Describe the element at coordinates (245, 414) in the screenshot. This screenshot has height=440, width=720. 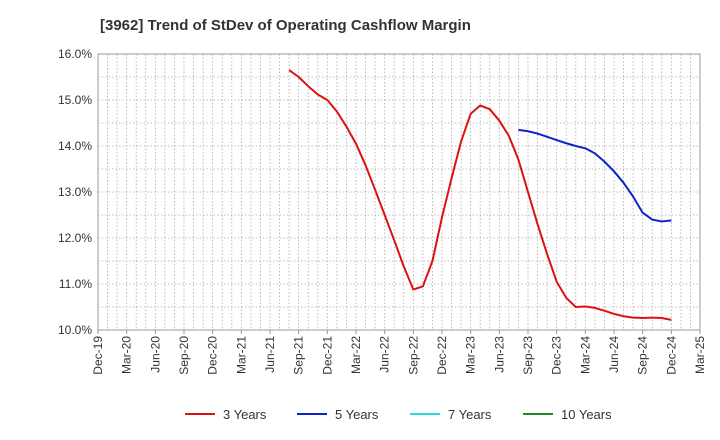
I see `legend-label: 3 Years` at that location.